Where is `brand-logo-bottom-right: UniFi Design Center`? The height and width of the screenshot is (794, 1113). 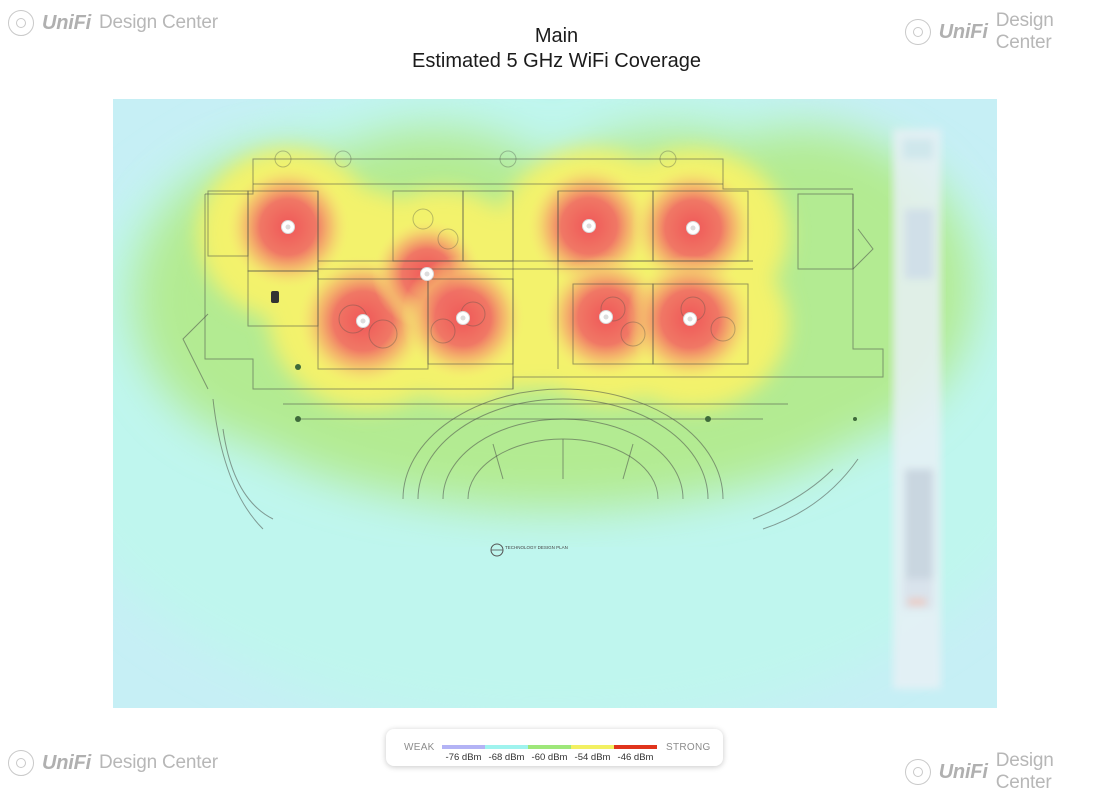 brand-logo-bottom-right: UniFi Design Center is located at coordinates (1009, 772).